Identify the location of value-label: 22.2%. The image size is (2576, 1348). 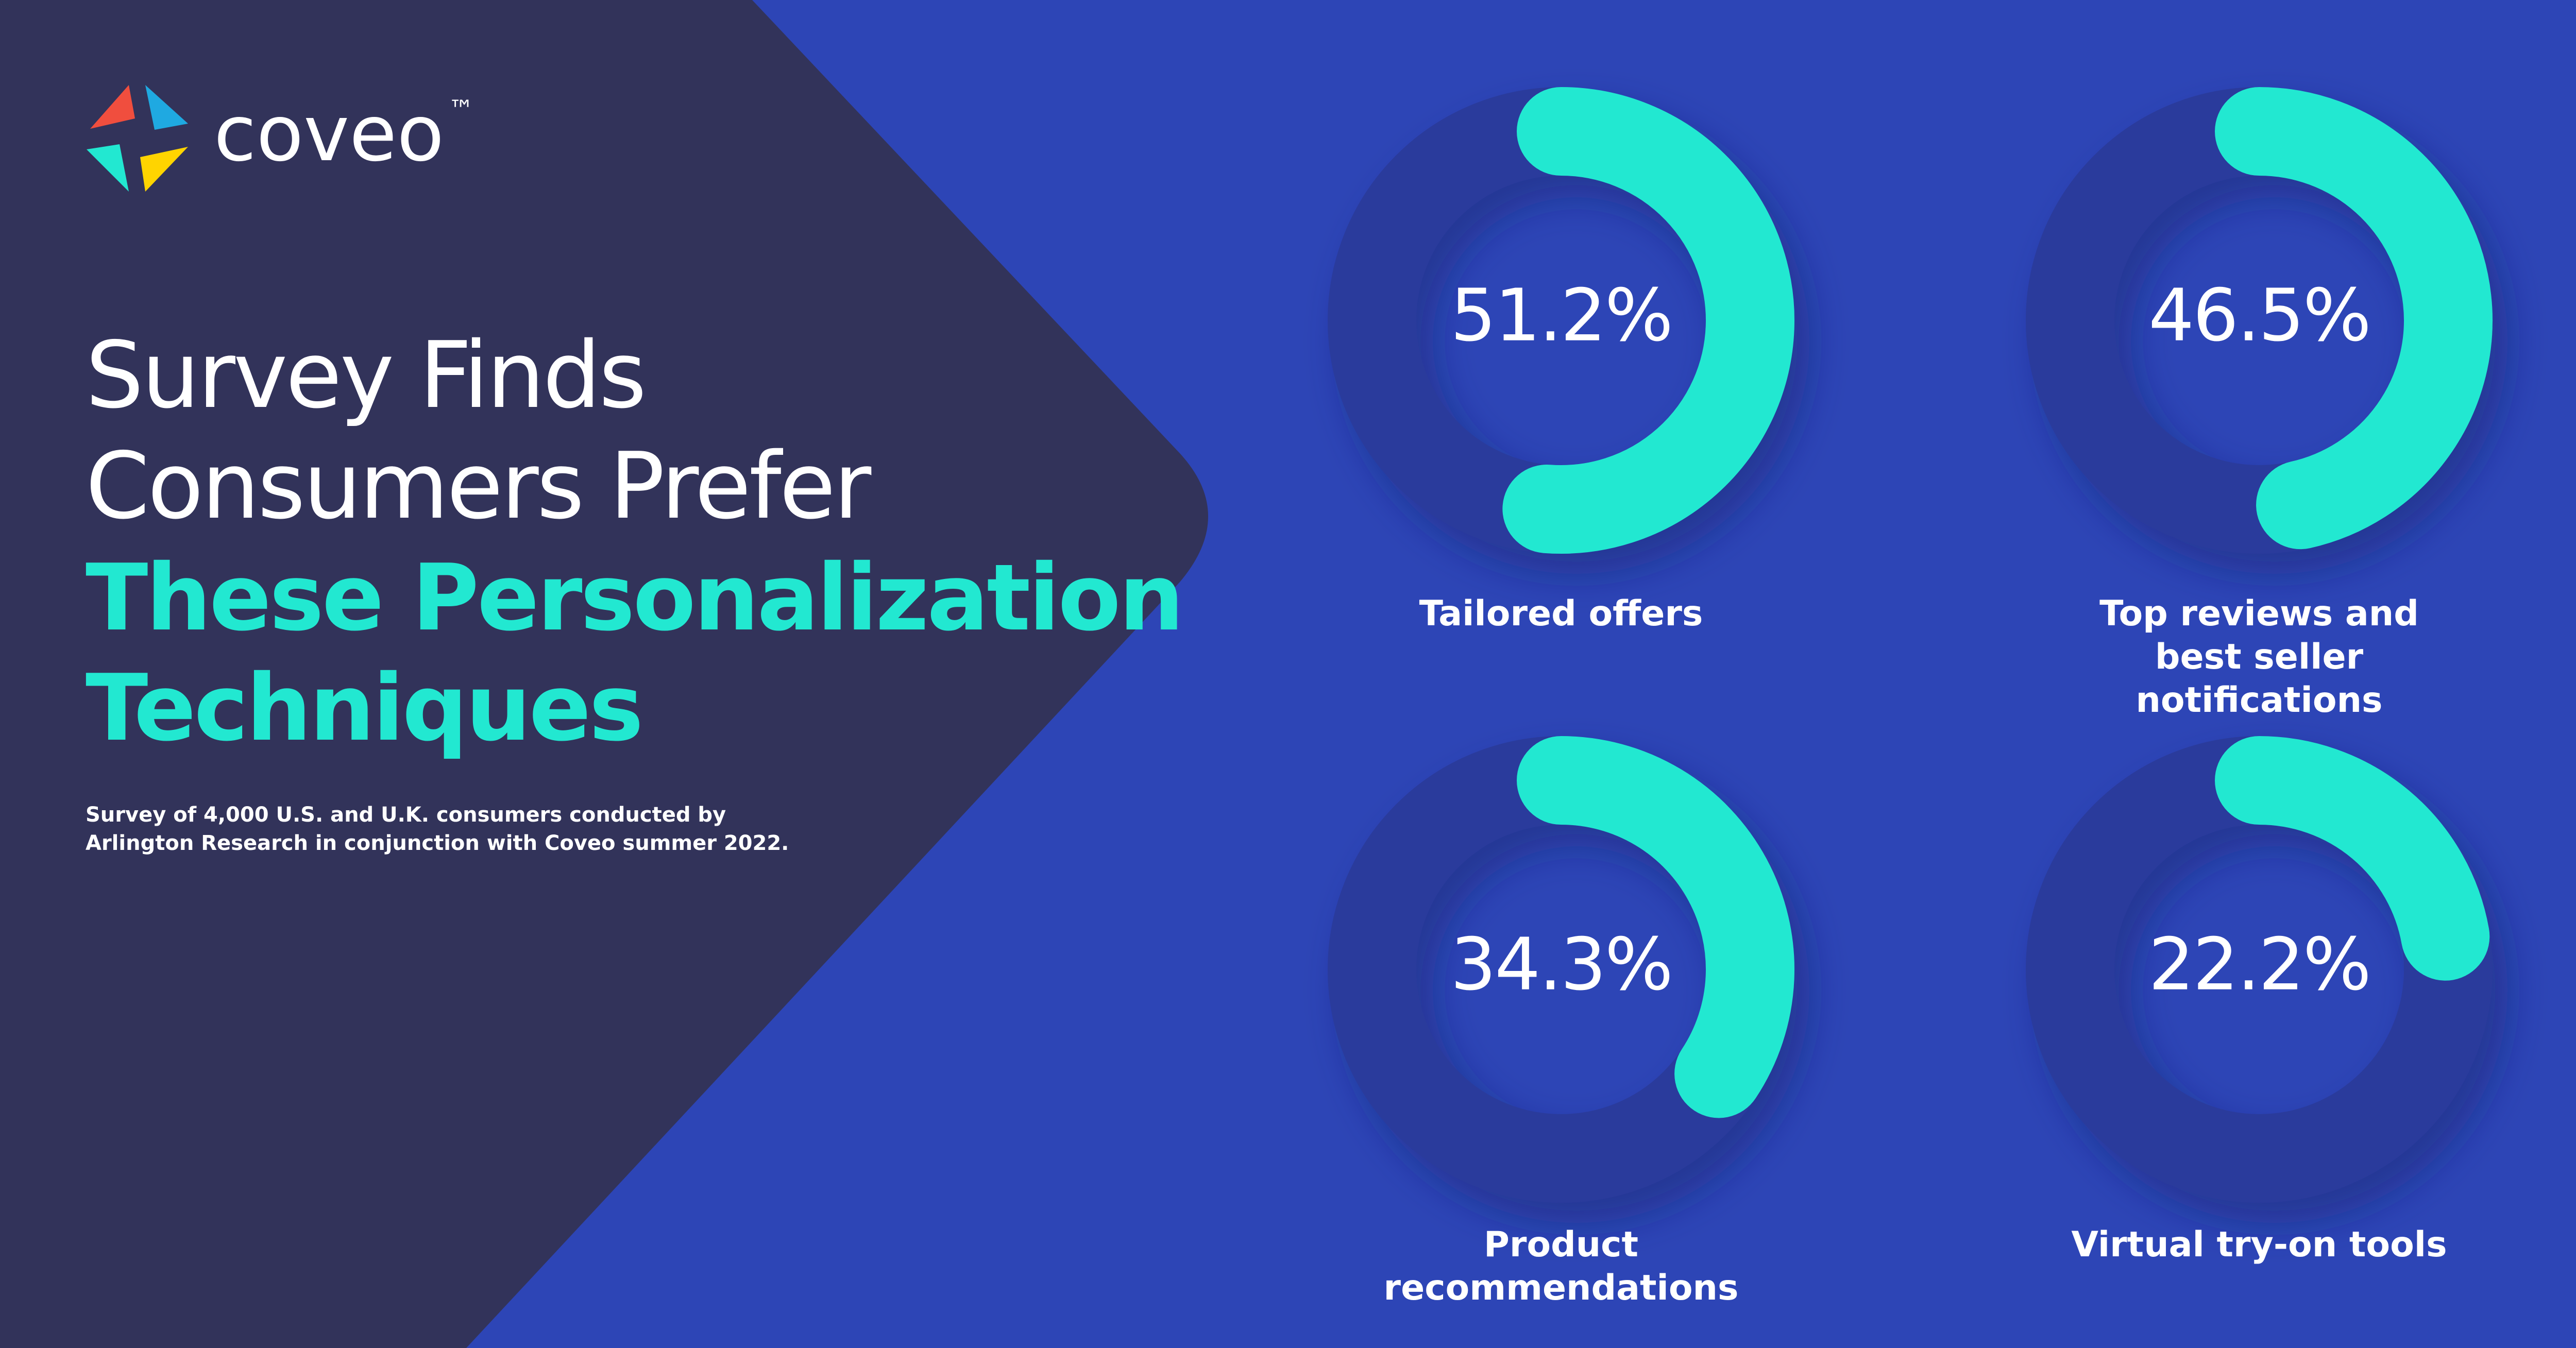
(2259, 965).